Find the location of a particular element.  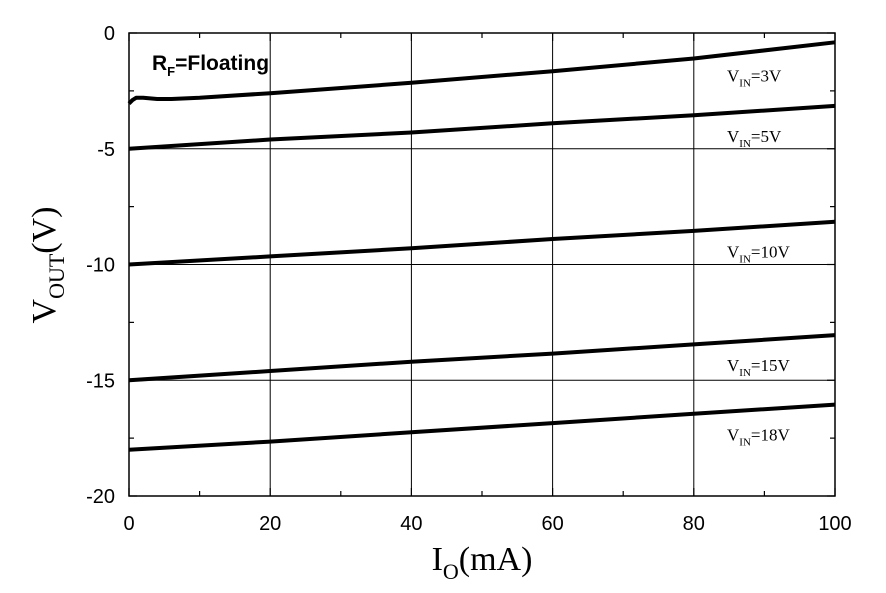

y-axis-title: VOUT(V) is located at coordinates (47, 265).